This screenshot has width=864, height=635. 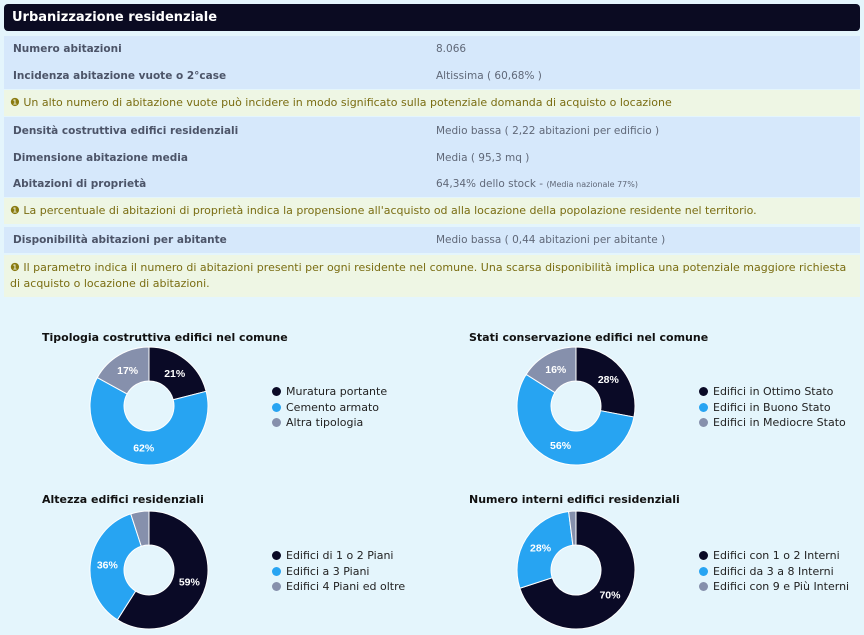 I want to click on slice-label: 70%, so click(x=610, y=596).